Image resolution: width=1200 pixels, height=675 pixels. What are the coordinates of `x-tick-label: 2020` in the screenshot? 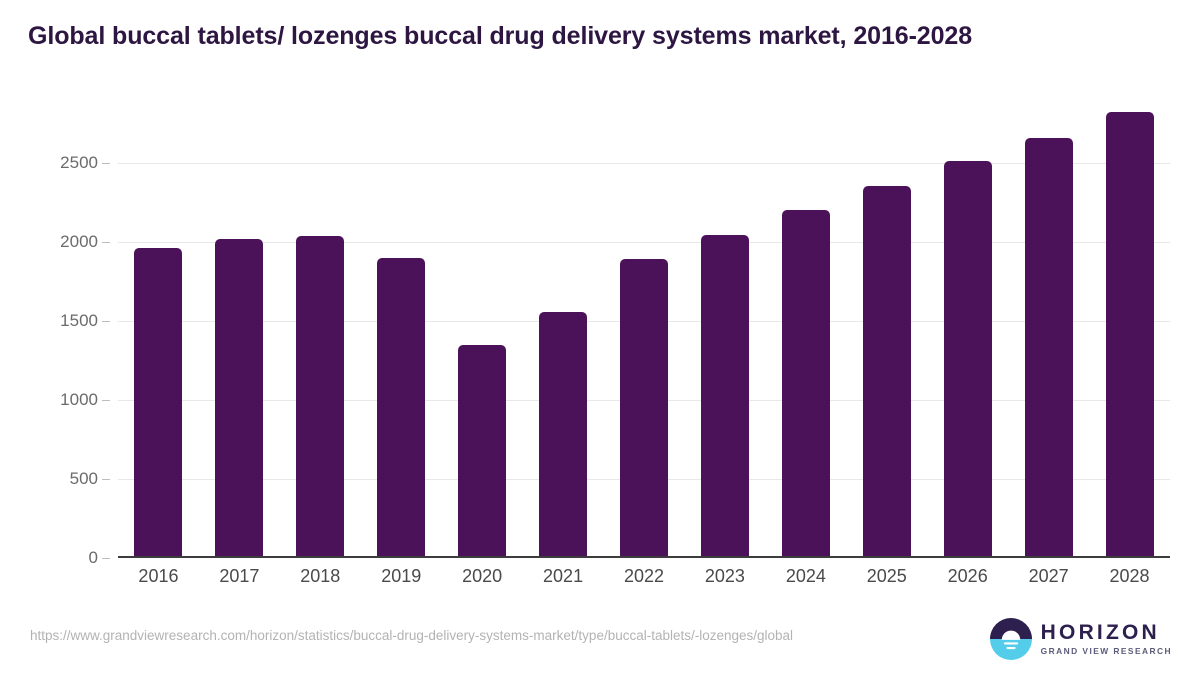 It's located at (482, 576).